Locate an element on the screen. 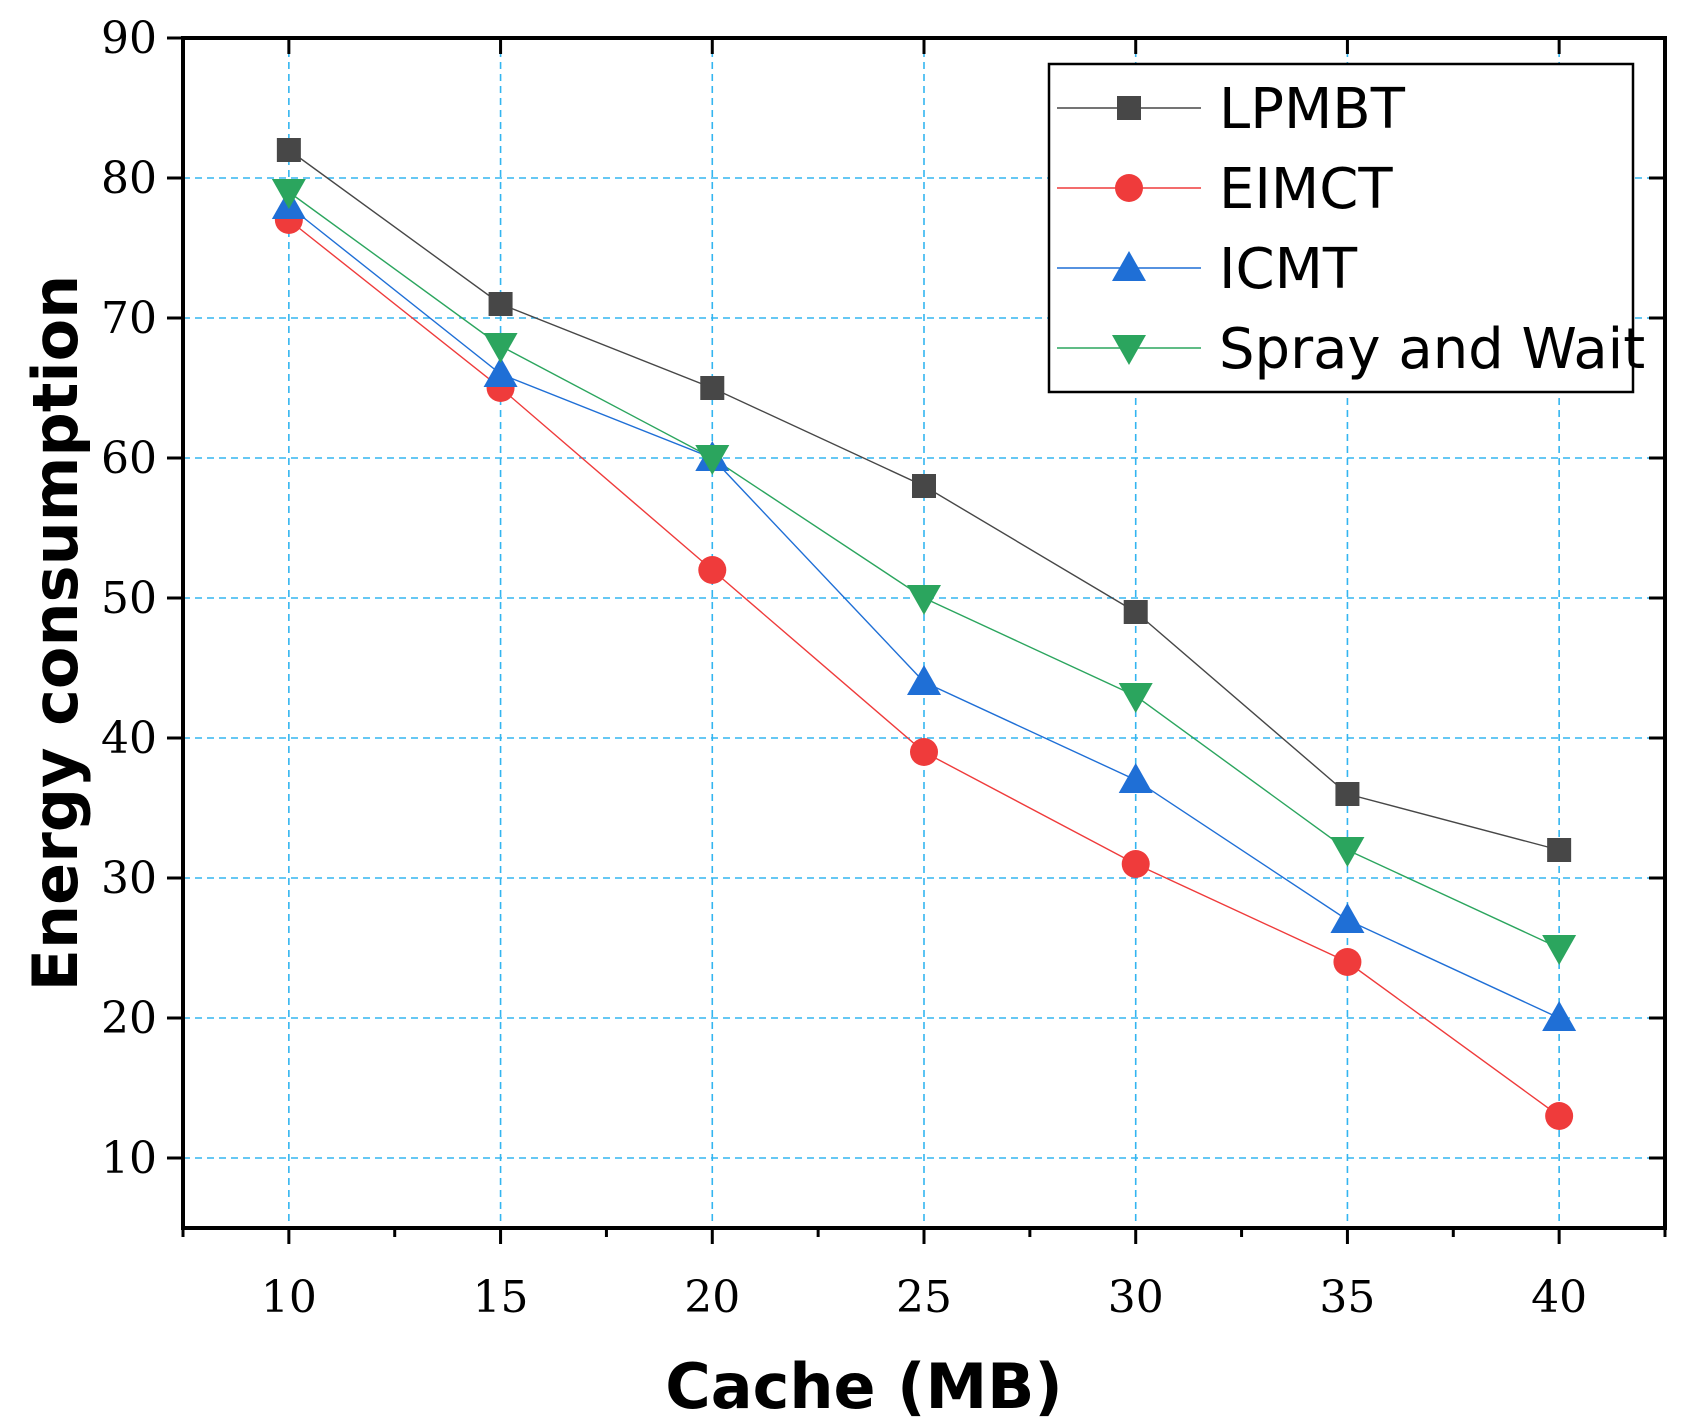  legend: LPMBT EIMCT ICMT Spray and Wait is located at coordinates (1346, 228).